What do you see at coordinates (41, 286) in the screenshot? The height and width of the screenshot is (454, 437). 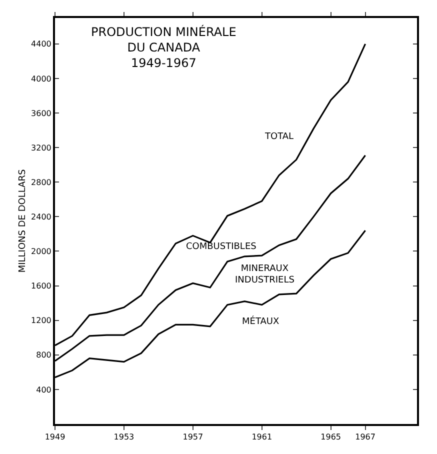 I see `y-tick-label: 1600` at bounding box center [41, 286].